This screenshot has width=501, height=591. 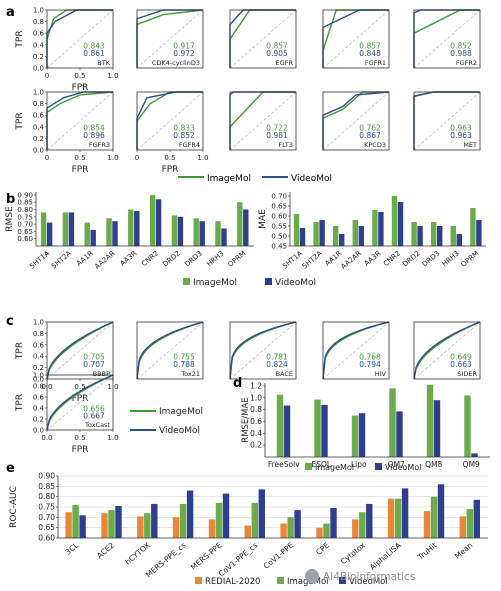 I want to click on roc-plot-name: ToxCast, so click(x=97, y=425).